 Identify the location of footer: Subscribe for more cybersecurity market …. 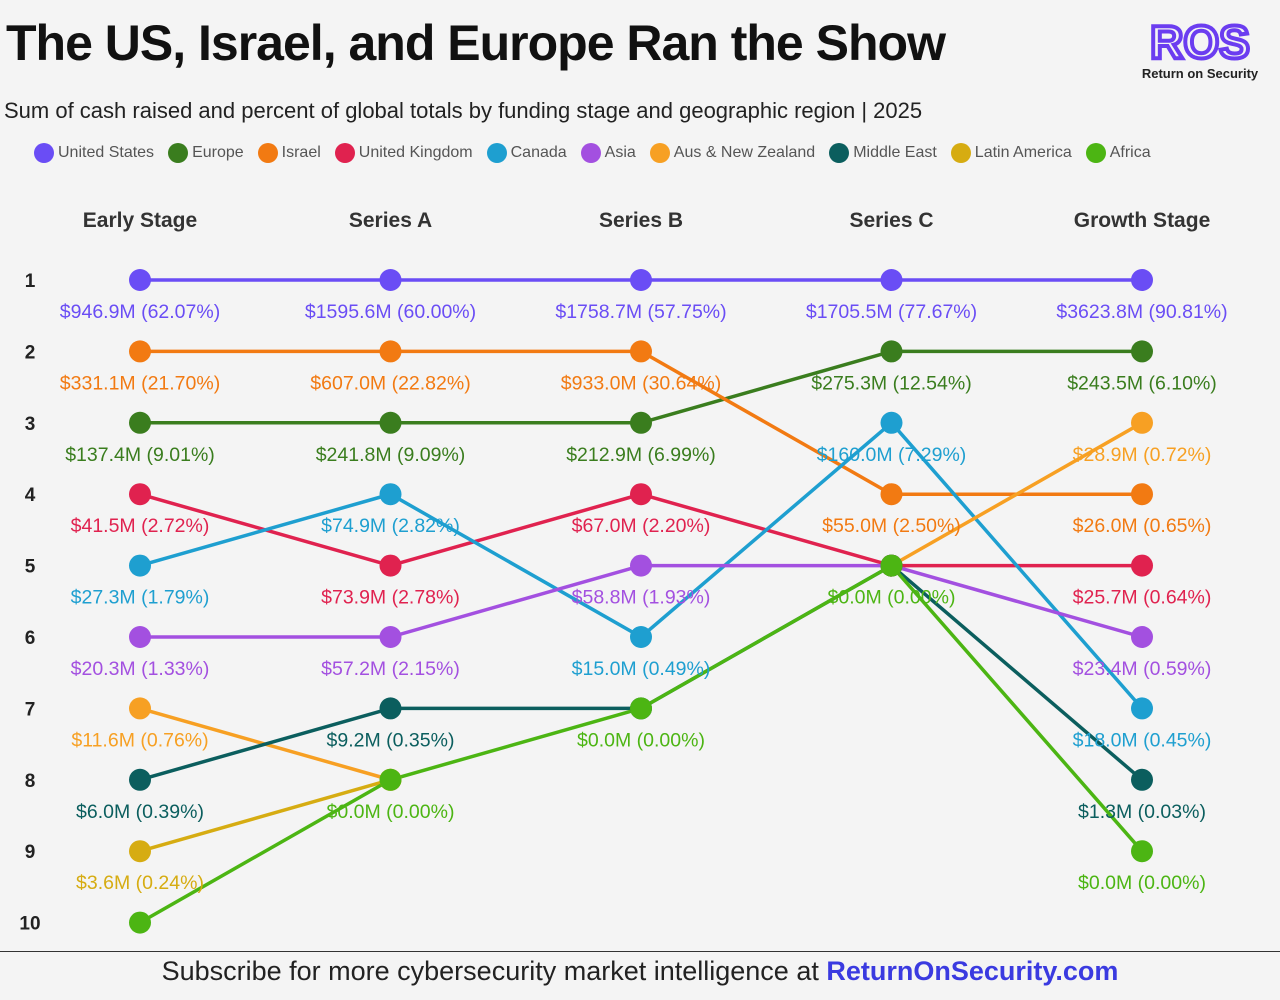
(640, 971).